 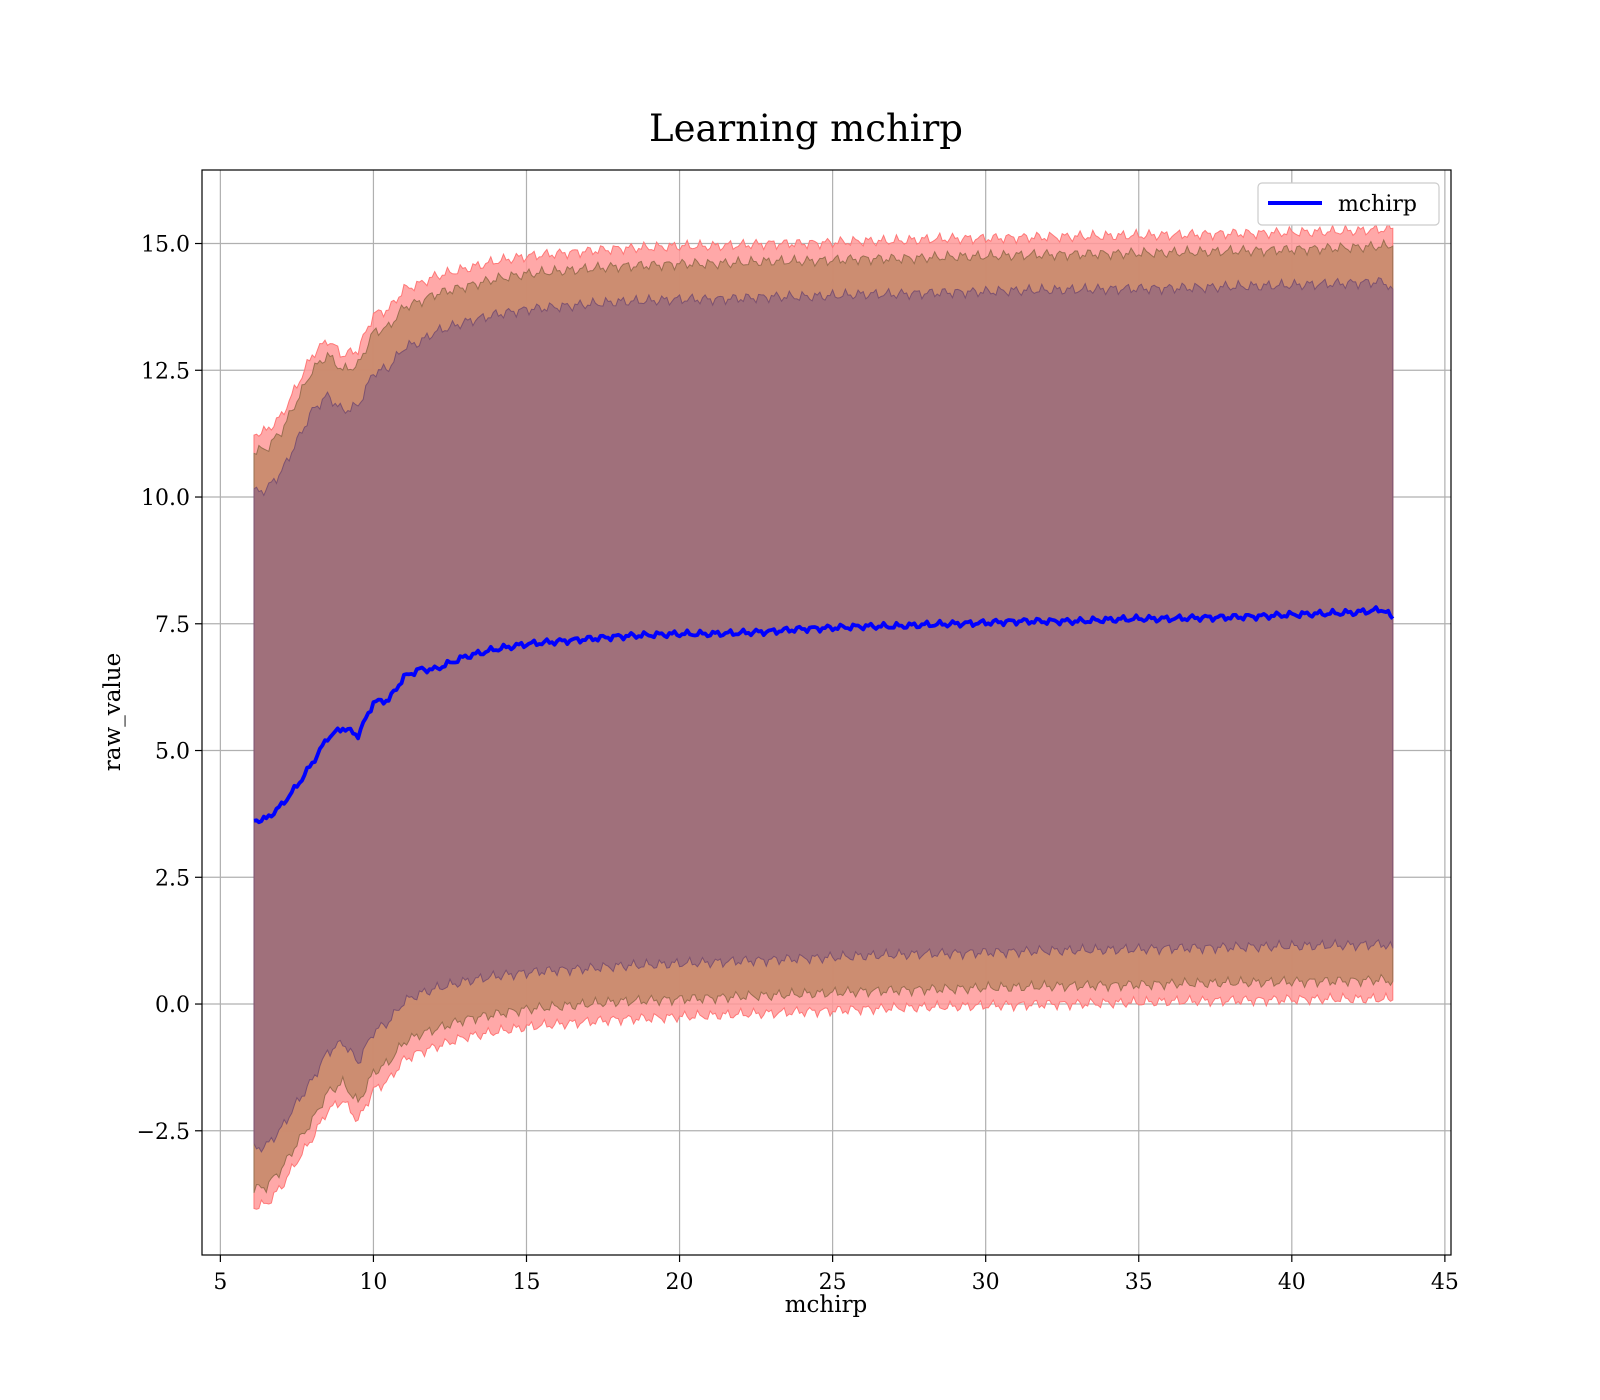 I want to click on y-tick-label: 10.0, so click(x=165, y=498).